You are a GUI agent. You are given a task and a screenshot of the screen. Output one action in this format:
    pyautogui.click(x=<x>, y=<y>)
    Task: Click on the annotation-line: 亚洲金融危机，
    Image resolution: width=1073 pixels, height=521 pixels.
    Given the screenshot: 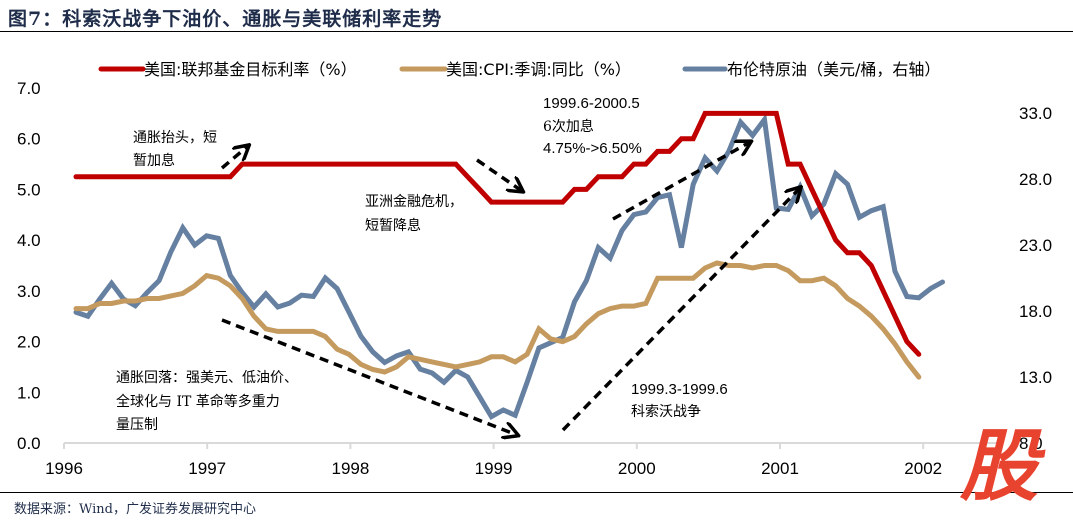 What is the action you would take?
    pyautogui.click(x=414, y=202)
    